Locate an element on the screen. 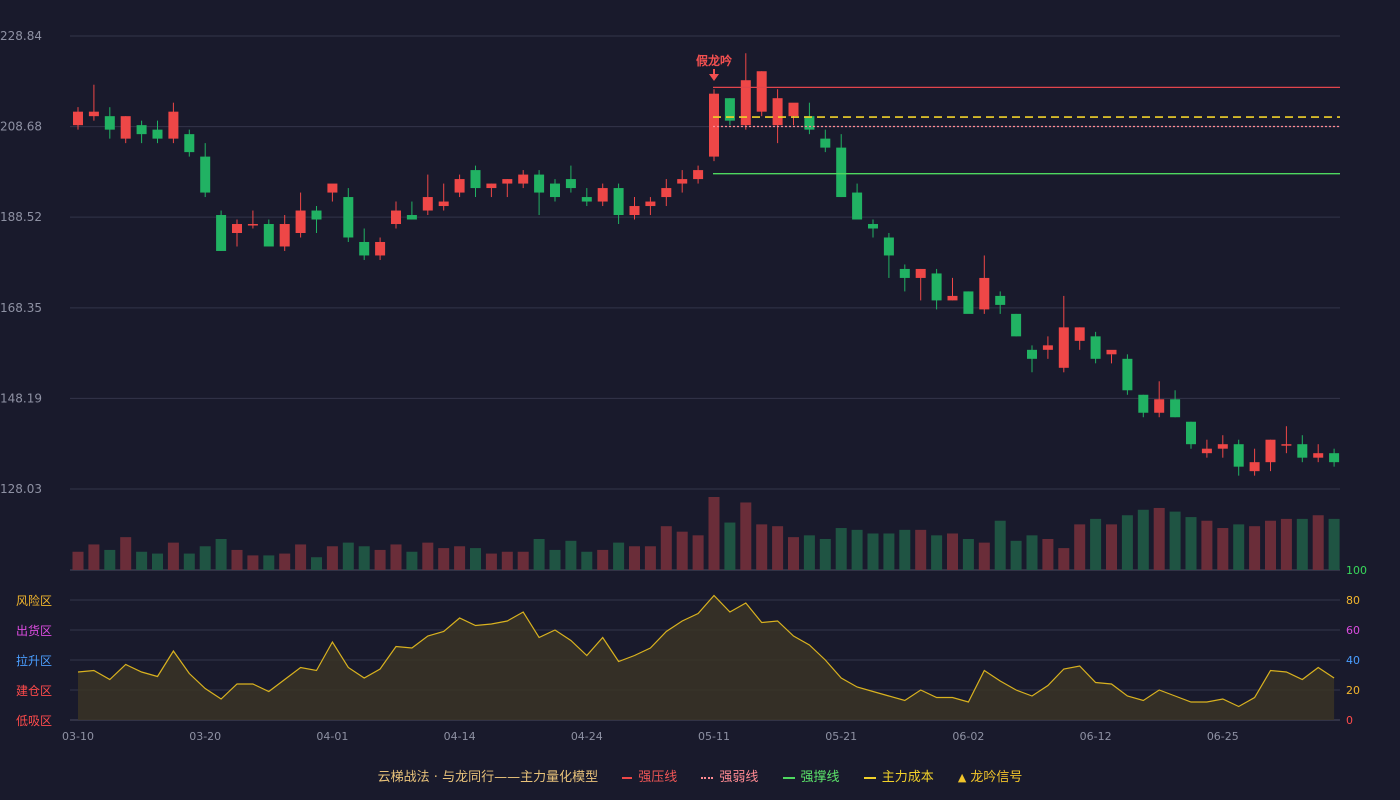 This screenshot has height=800, width=1400. legend-weak-label: 强弱线 is located at coordinates (739, 777).